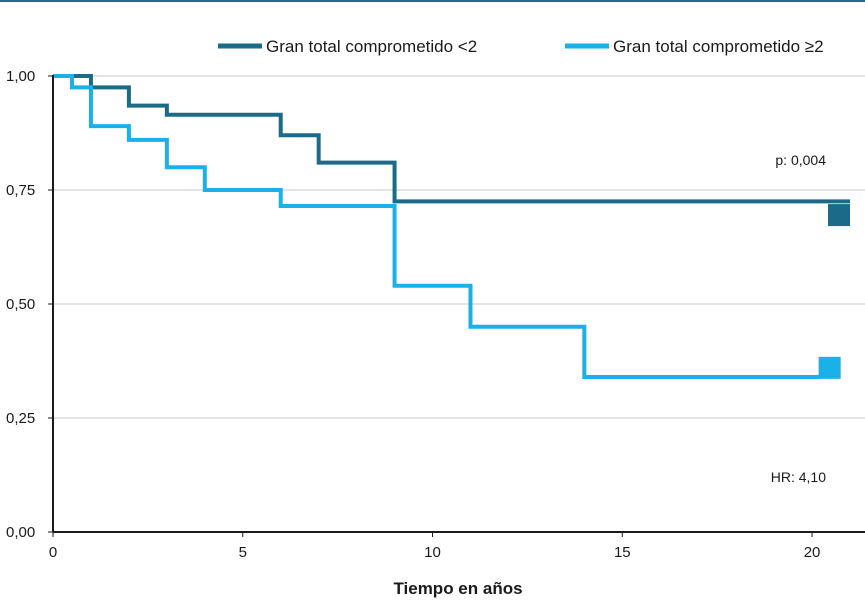  Describe the element at coordinates (20, 532) in the screenshot. I see `y-tick-label: 0,00` at that location.